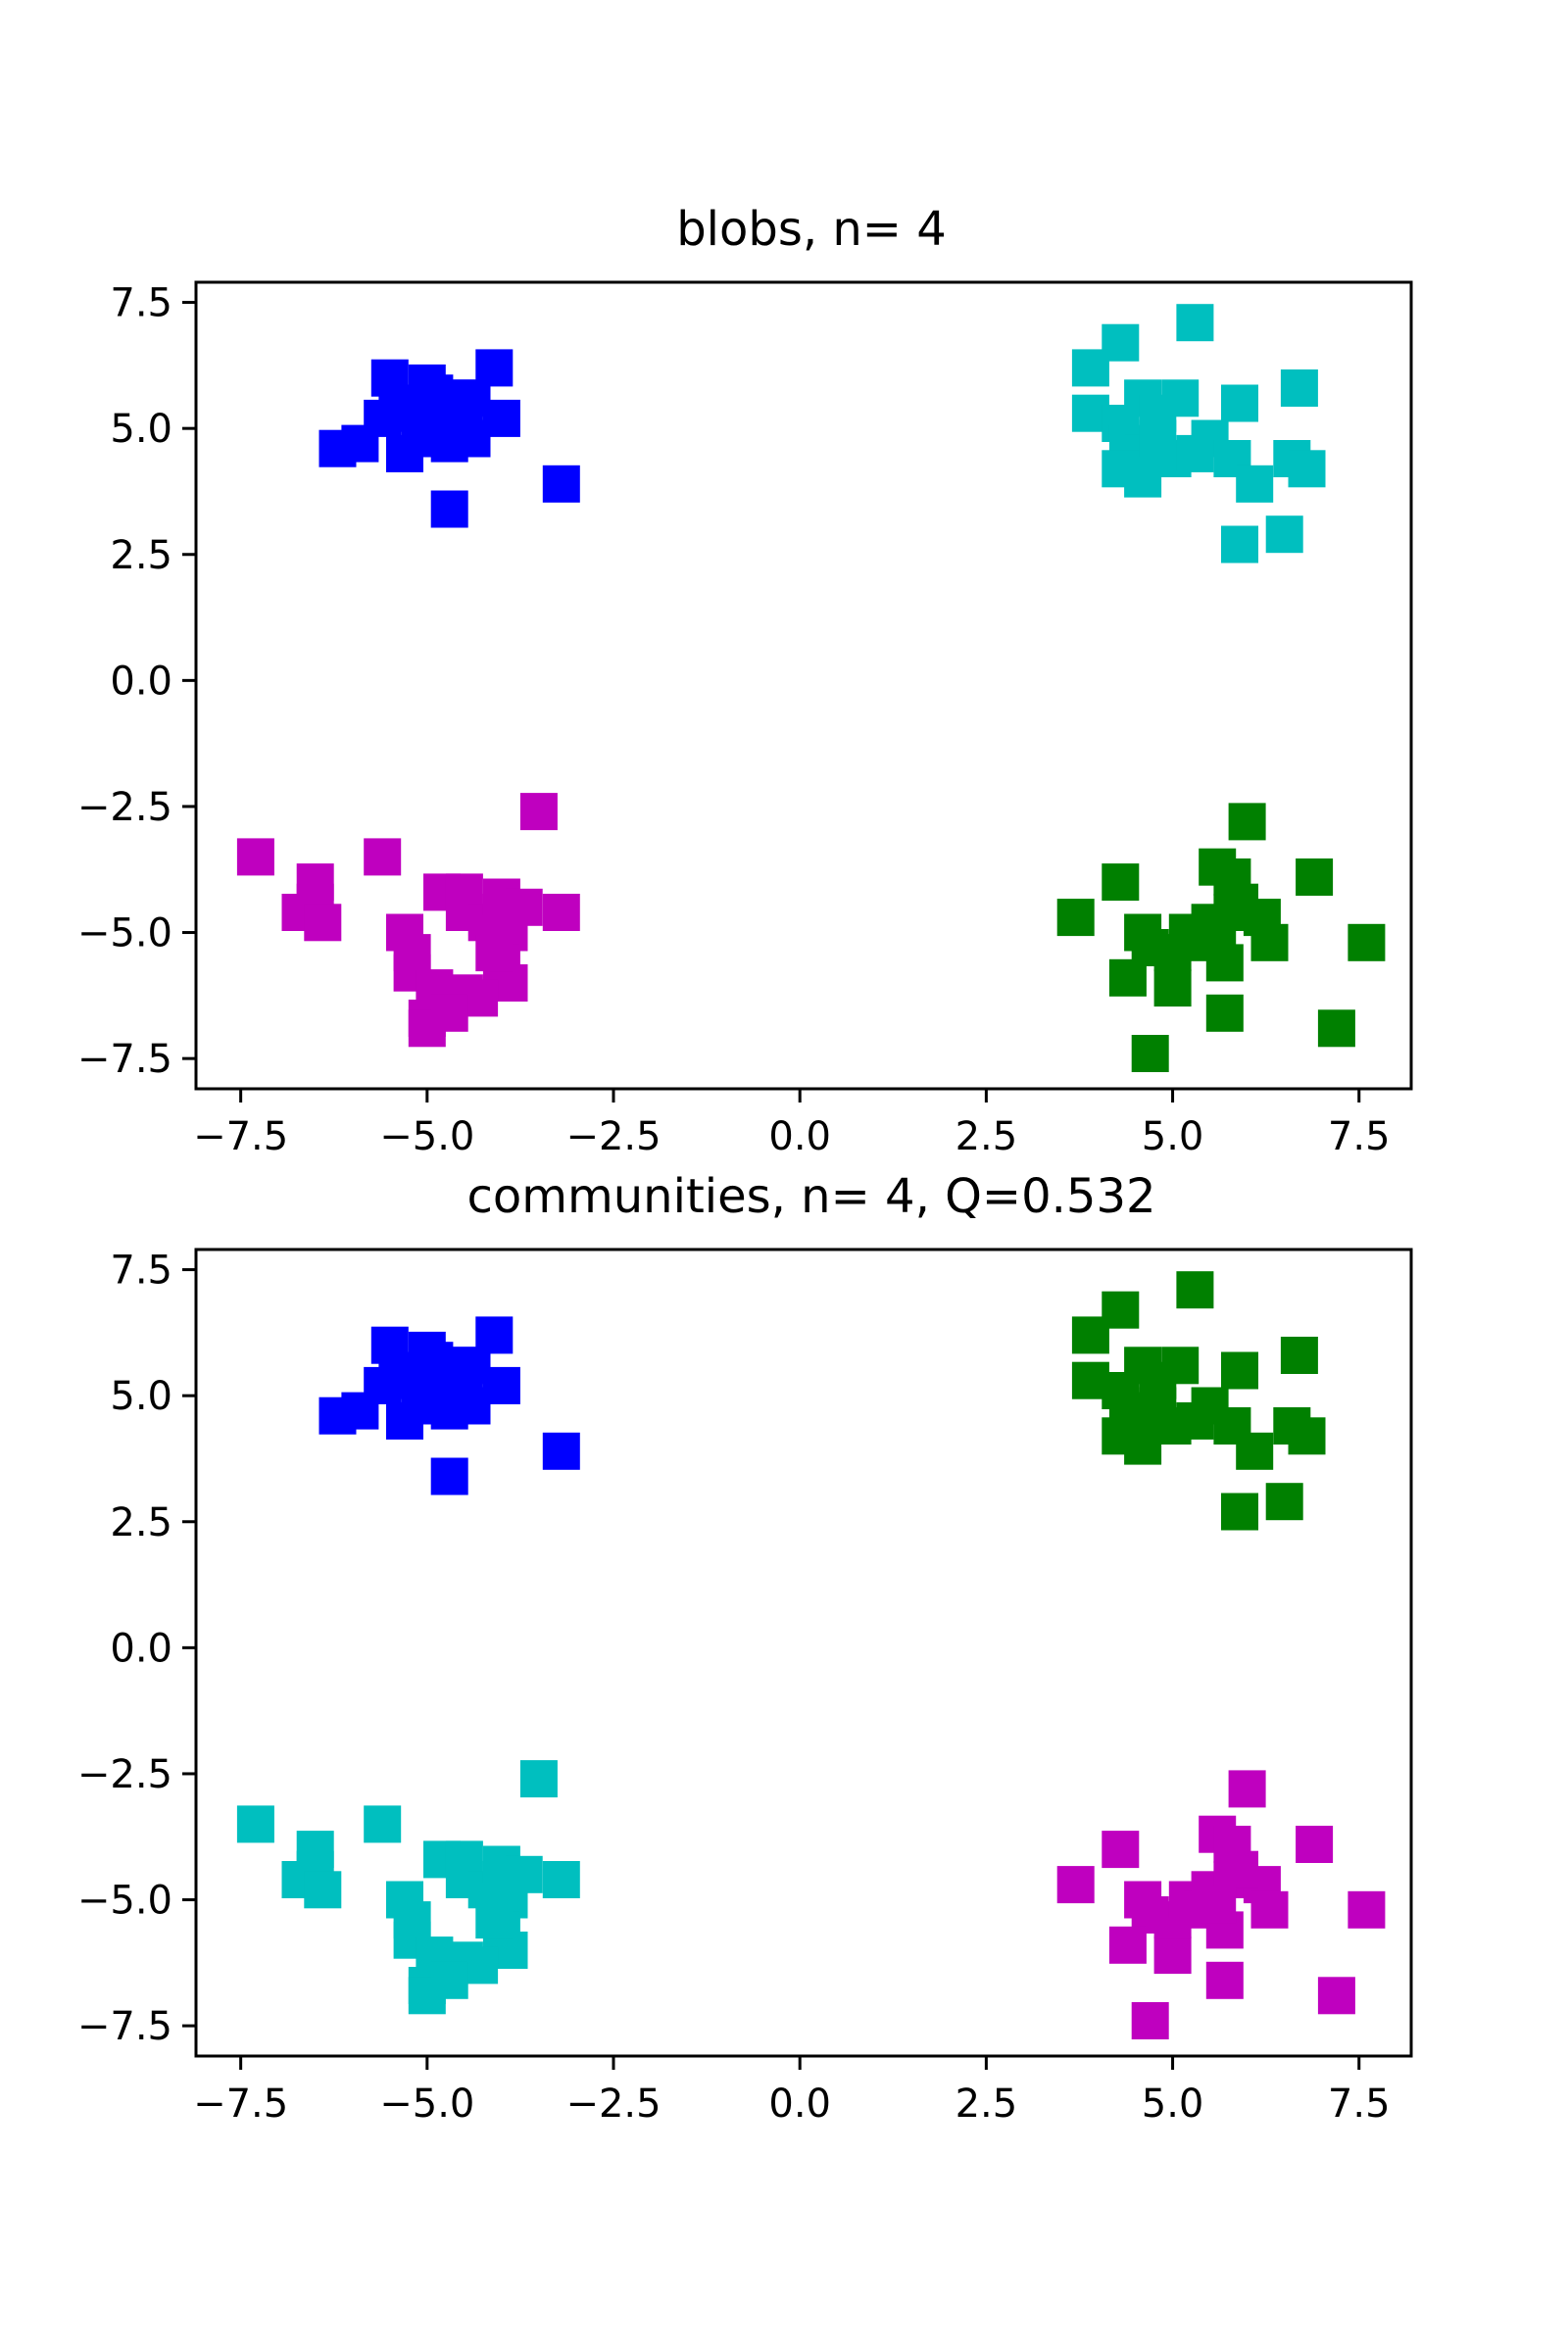  Describe the element at coordinates (124, 2027) in the screenshot. I see `communities-ytick-label-0: −7.5` at that location.